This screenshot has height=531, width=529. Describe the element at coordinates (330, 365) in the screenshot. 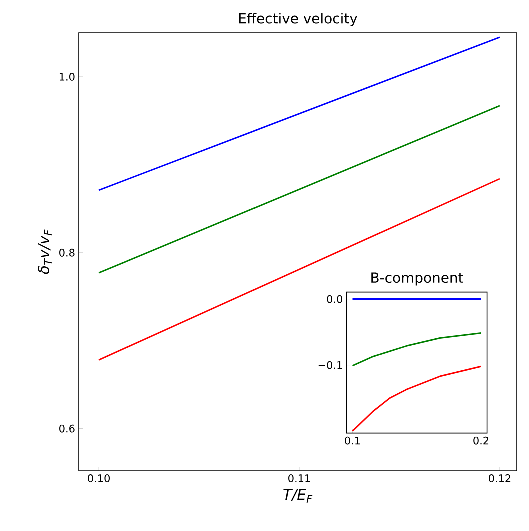

I see `y-tick-label: −0.1` at that location.